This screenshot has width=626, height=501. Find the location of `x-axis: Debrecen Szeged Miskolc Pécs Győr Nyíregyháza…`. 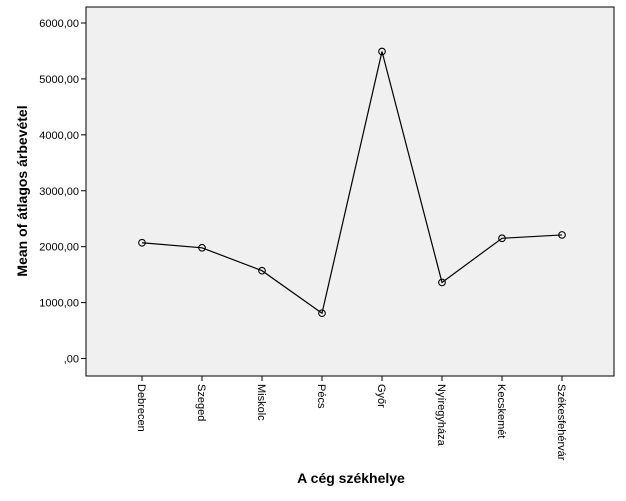

x-axis: Debrecen Szeged Miskolc Pécs Győr Nyíregyháza… is located at coordinates (351, 418).